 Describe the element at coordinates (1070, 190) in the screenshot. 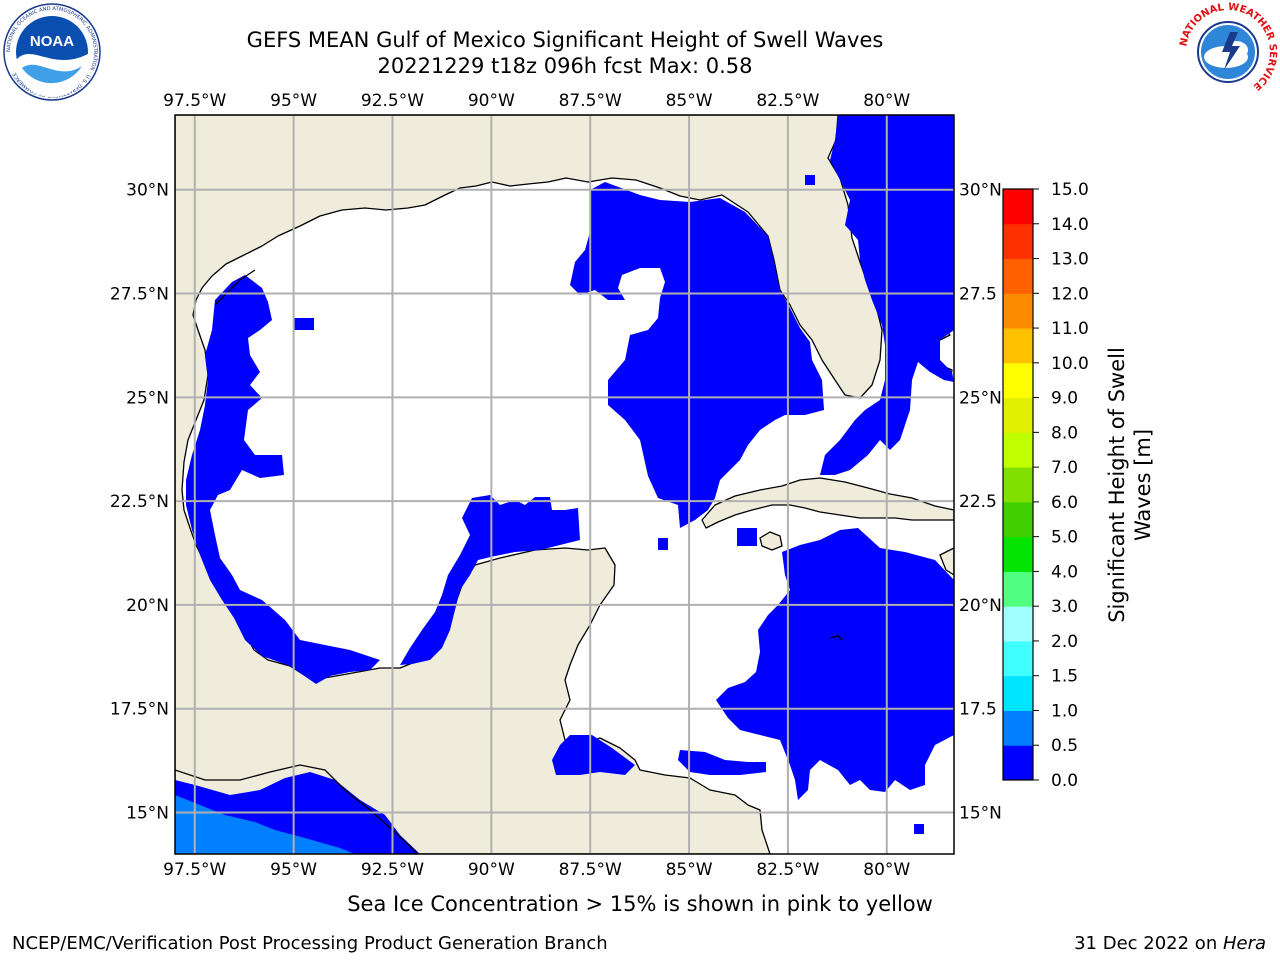

I see `colorbar-tick-label: 15.0` at that location.